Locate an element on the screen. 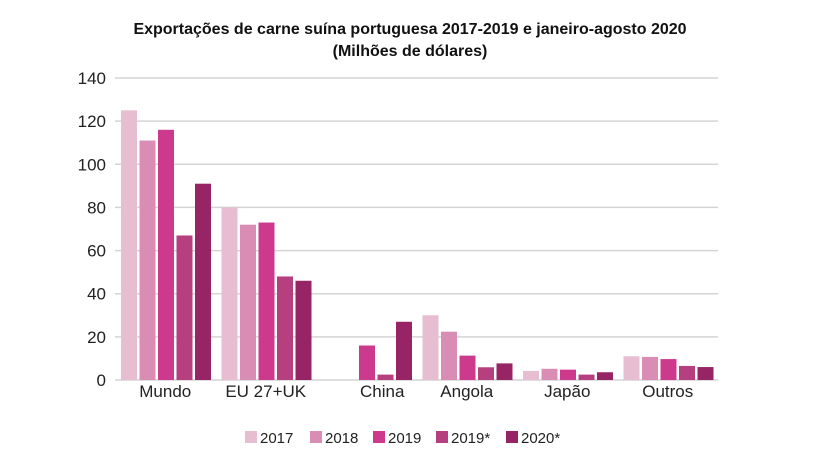 This screenshot has width=820, height=460. x-tick-label: EU 27+UK is located at coordinates (265, 391).